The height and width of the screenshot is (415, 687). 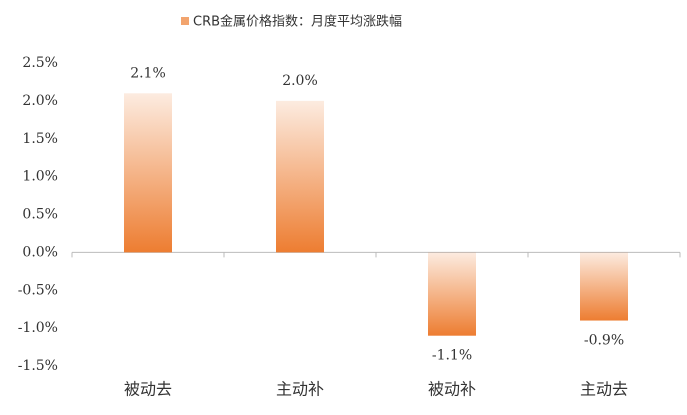 I want to click on y-tick-label: 2.5%, so click(x=40, y=63).